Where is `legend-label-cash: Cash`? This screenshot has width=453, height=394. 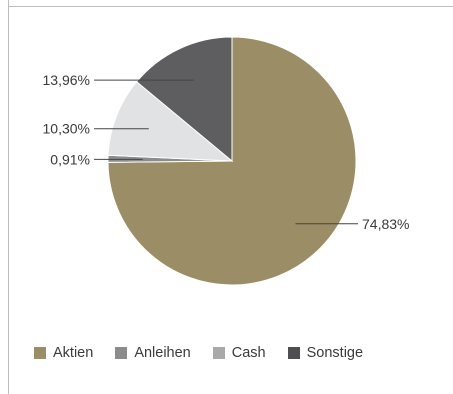 legend-label-cash: Cash is located at coordinates (248, 353).